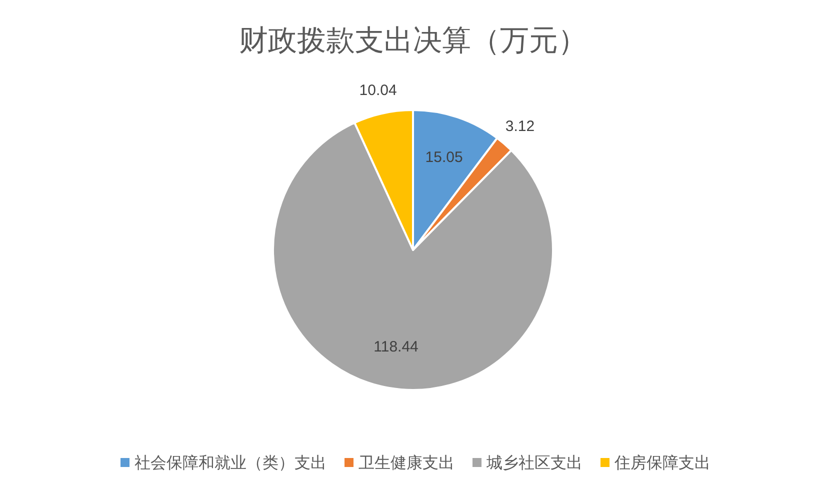  What do you see at coordinates (378, 90) in the screenshot?
I see `data-label: 10.04` at bounding box center [378, 90].